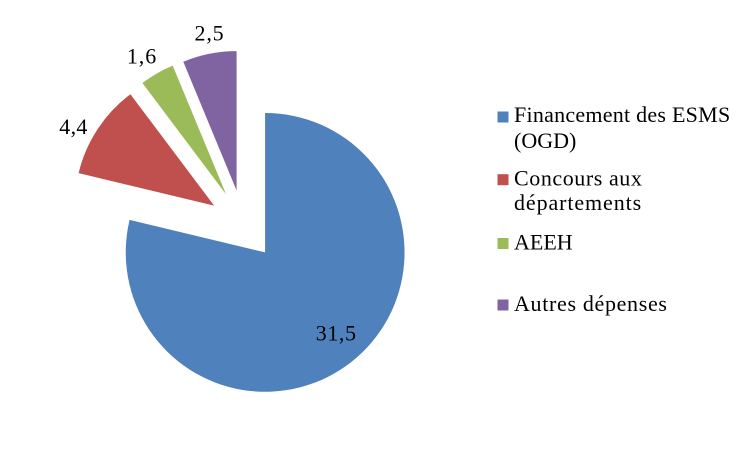 The width and height of the screenshot is (750, 450). Describe the element at coordinates (543, 242) in the screenshot. I see `svg-text: AEEH` at that location.